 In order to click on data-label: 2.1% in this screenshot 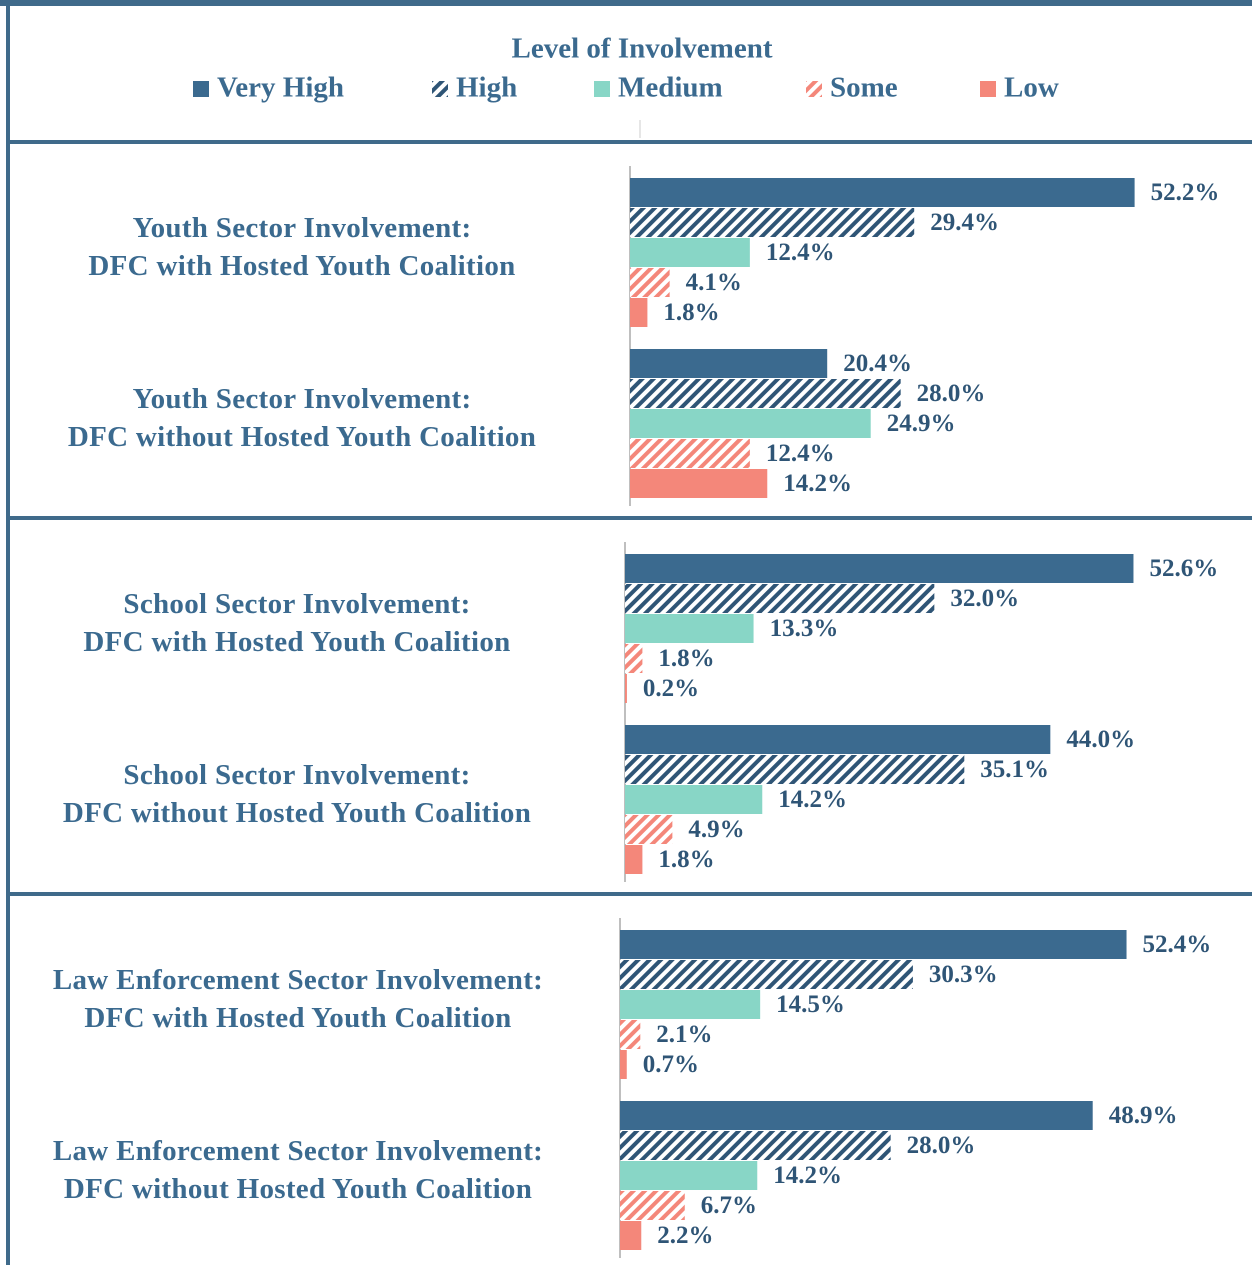, I will do `click(684, 1034)`.